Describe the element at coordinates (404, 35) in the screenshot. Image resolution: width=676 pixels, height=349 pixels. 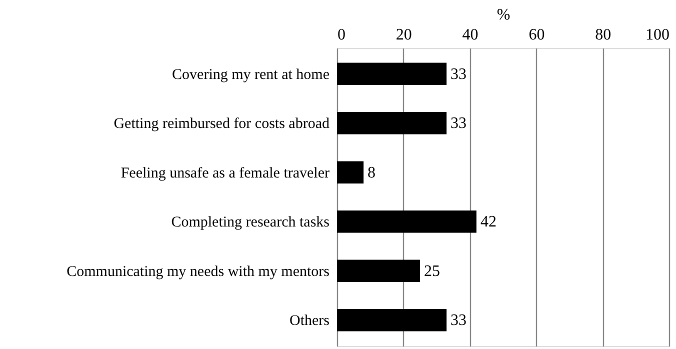
I see `x-tick-label: 20` at that location.